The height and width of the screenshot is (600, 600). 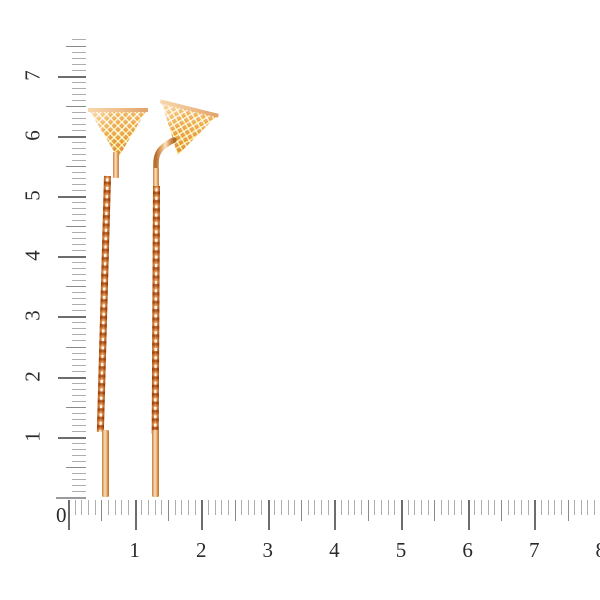 What do you see at coordinates (595, 550) in the screenshot?
I see `hruler-label: 8` at bounding box center [595, 550].